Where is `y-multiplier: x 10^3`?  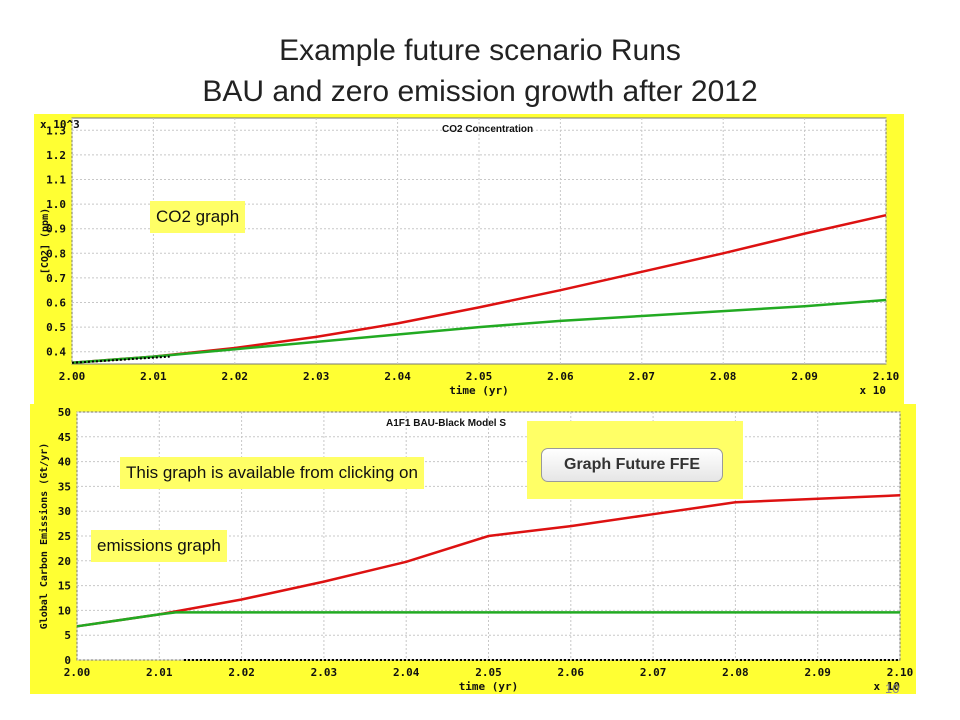 y-multiplier: x 10^3 is located at coordinates (60, 124).